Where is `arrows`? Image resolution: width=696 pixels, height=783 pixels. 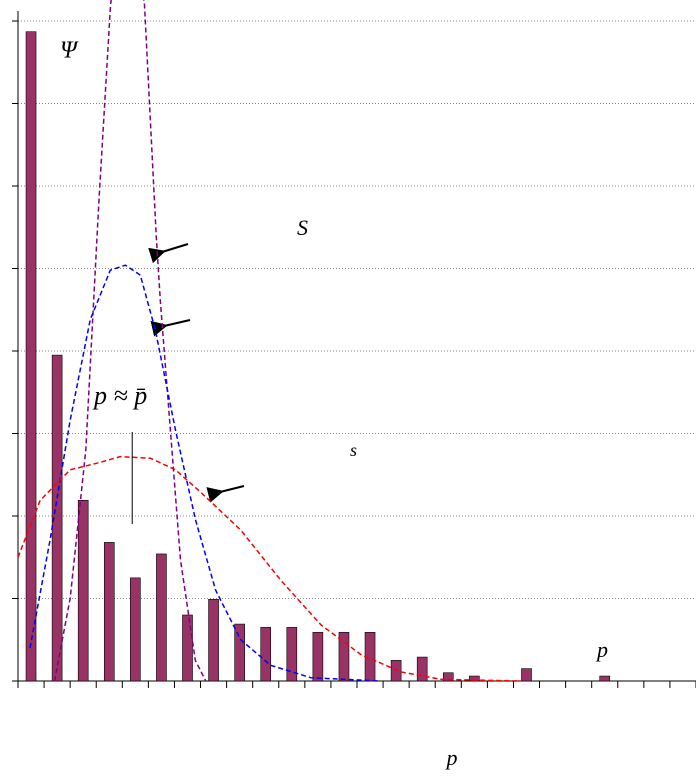 arrows is located at coordinates (196, 373).